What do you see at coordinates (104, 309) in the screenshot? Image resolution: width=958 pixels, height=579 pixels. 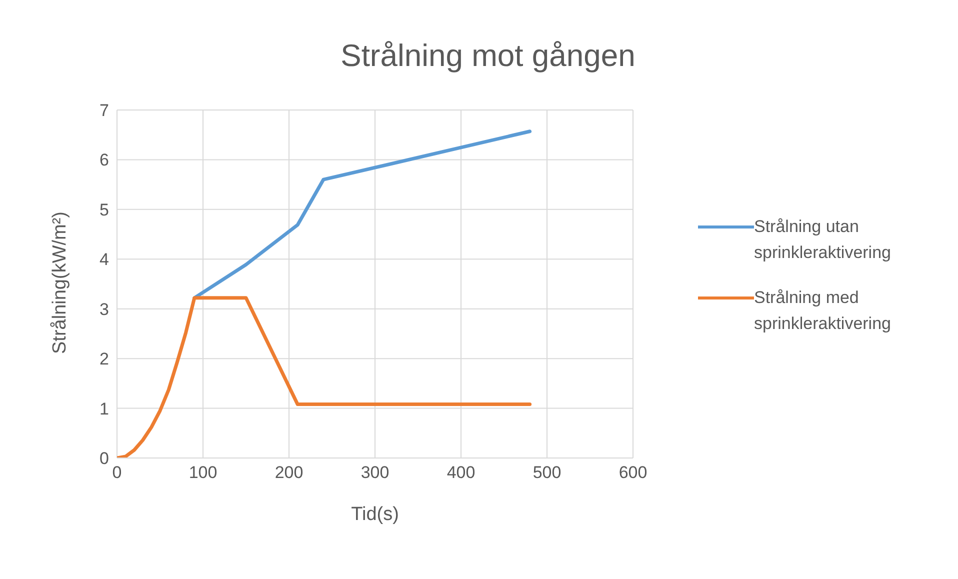 I see `y-tick-label: 3` at bounding box center [104, 309].